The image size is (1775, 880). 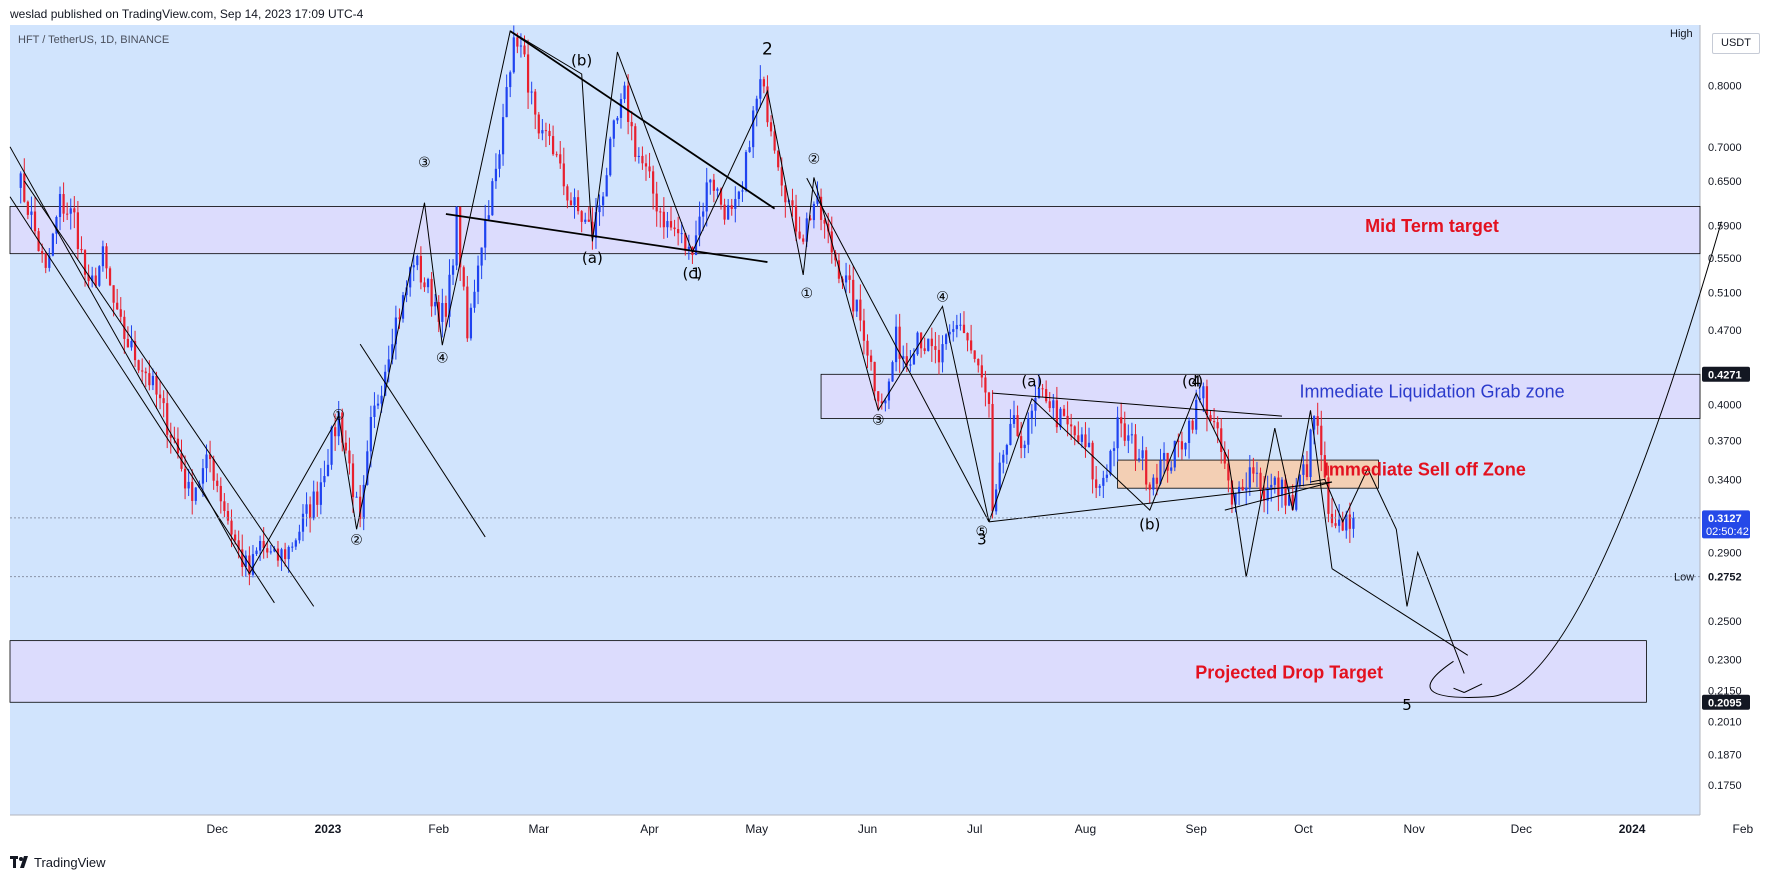 What do you see at coordinates (806, 294) in the screenshot?
I see `wave-label: ①` at bounding box center [806, 294].